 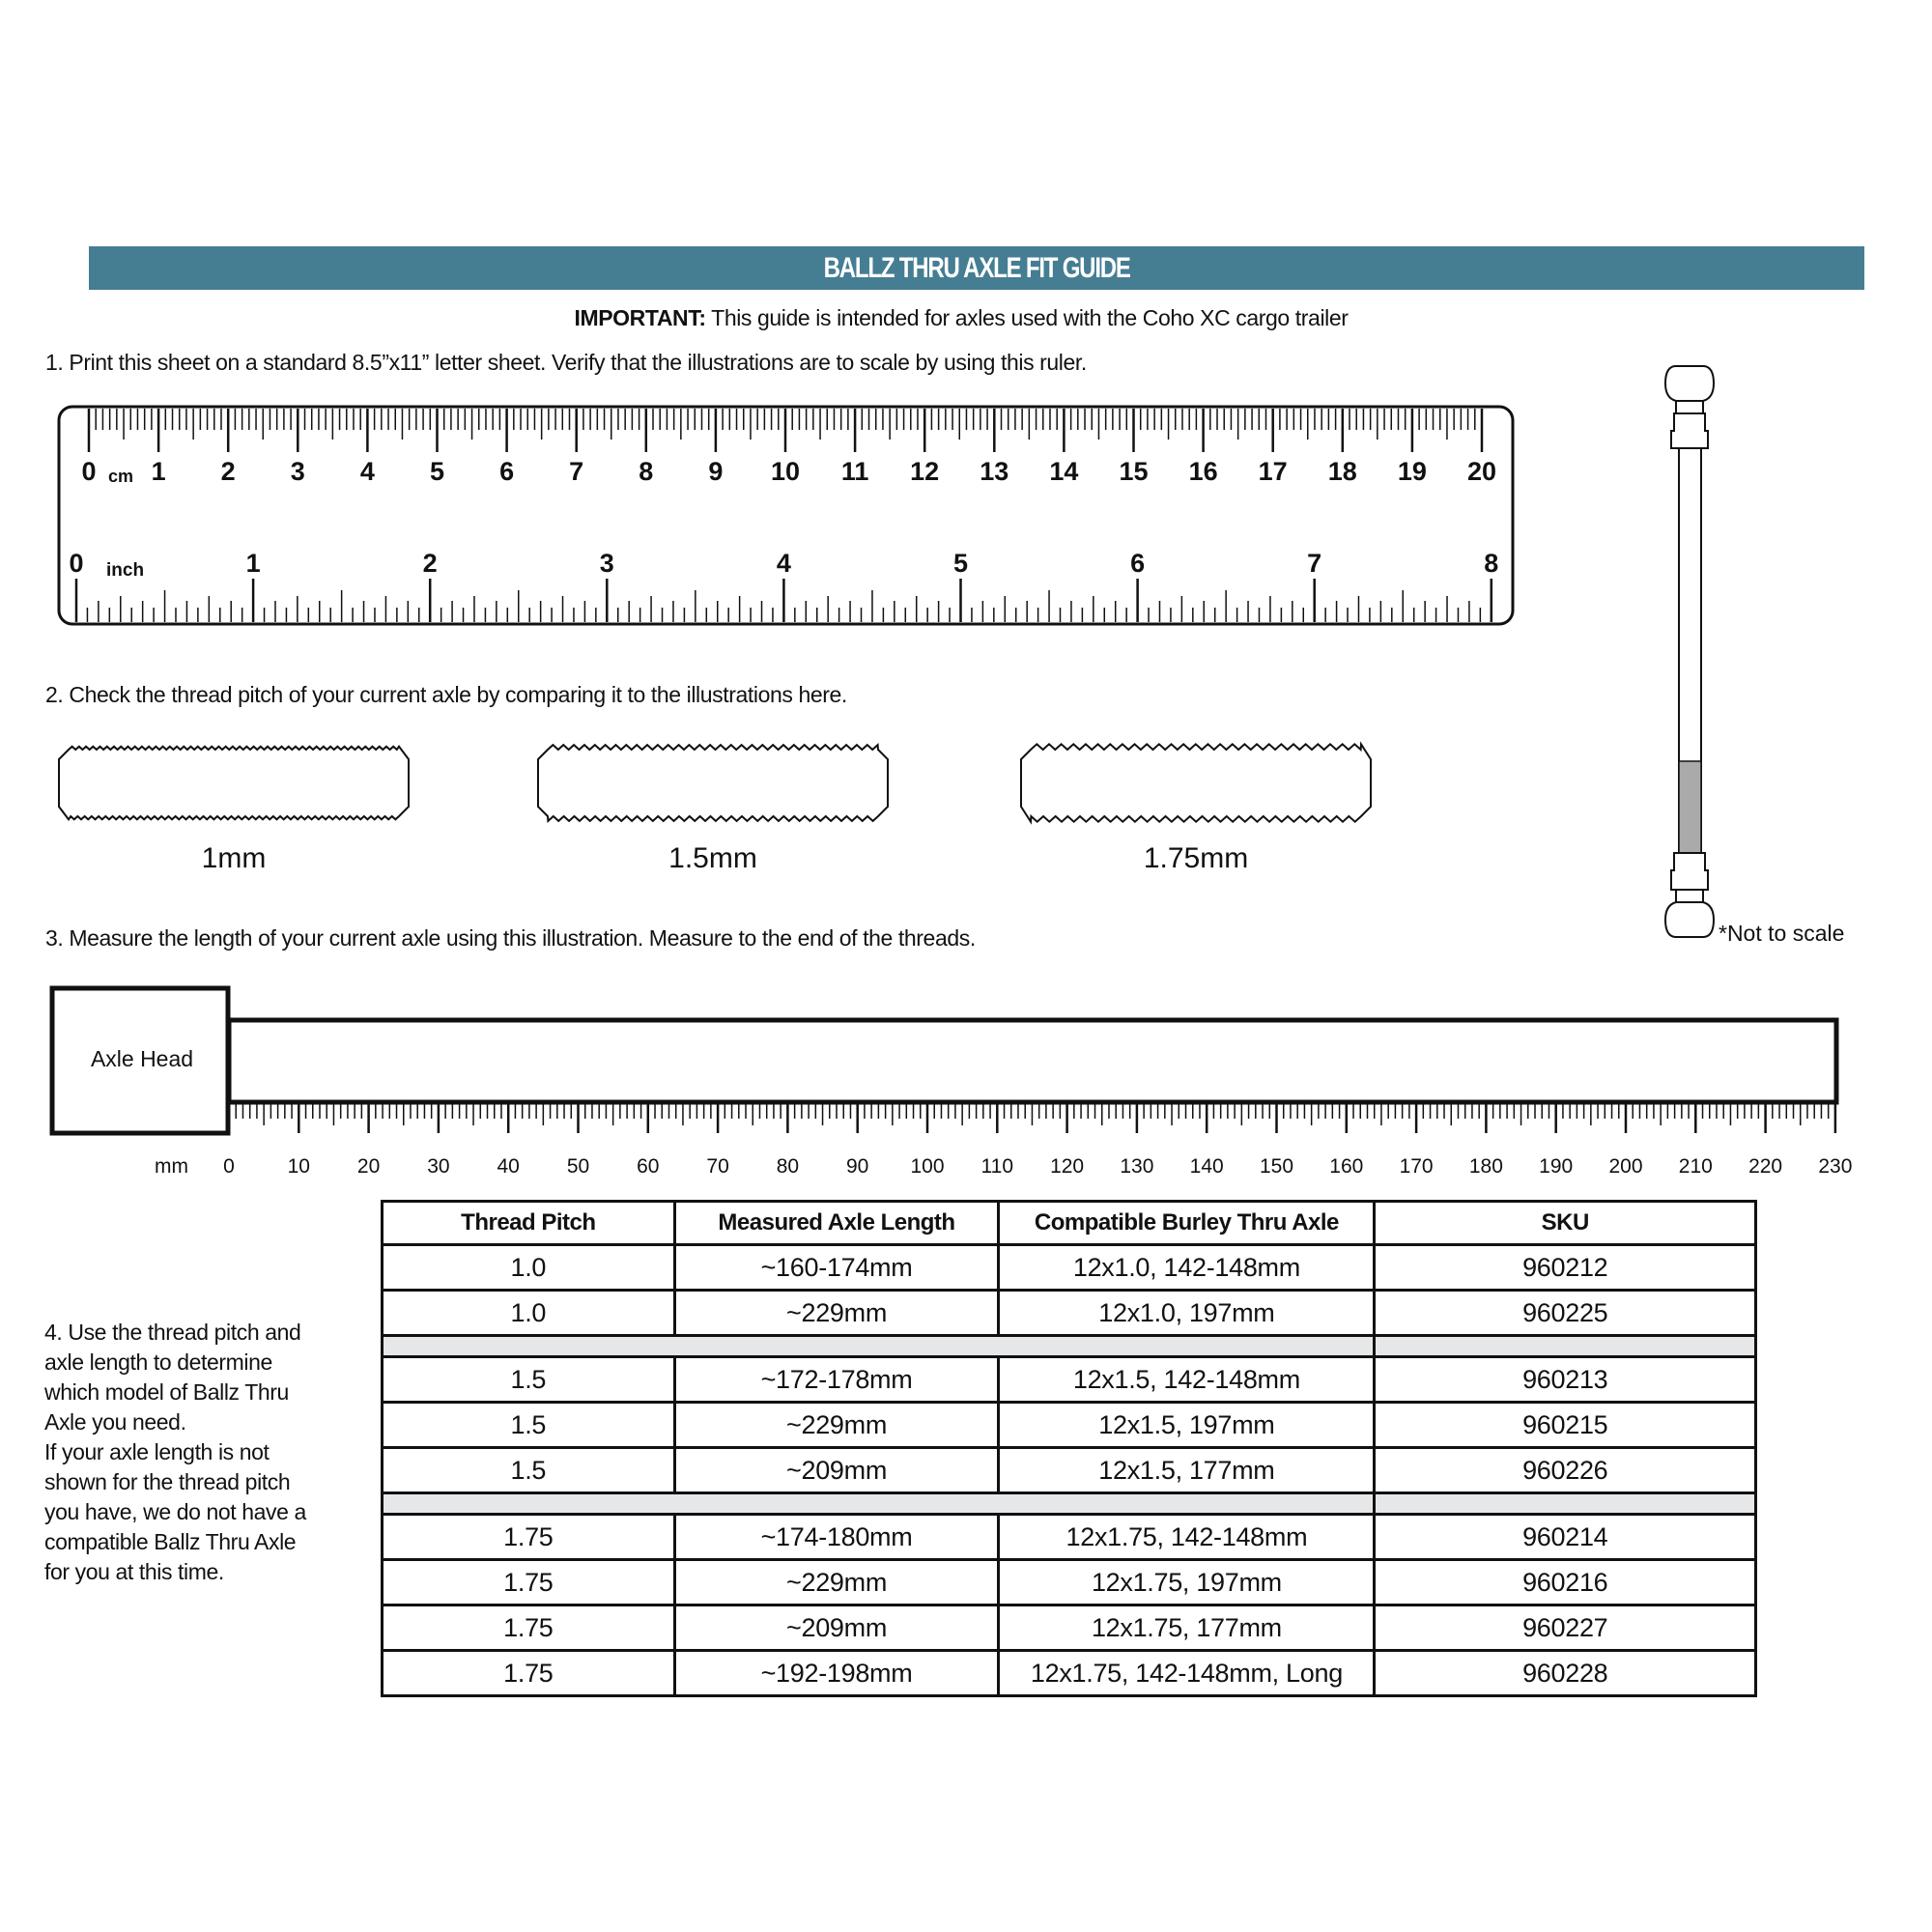 I want to click on cm-label: 0, so click(x=89, y=471).